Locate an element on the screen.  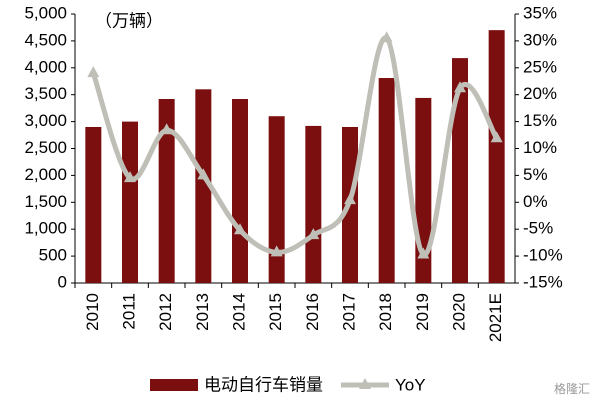
y2-tick-label: -10% is located at coordinates (543, 255).